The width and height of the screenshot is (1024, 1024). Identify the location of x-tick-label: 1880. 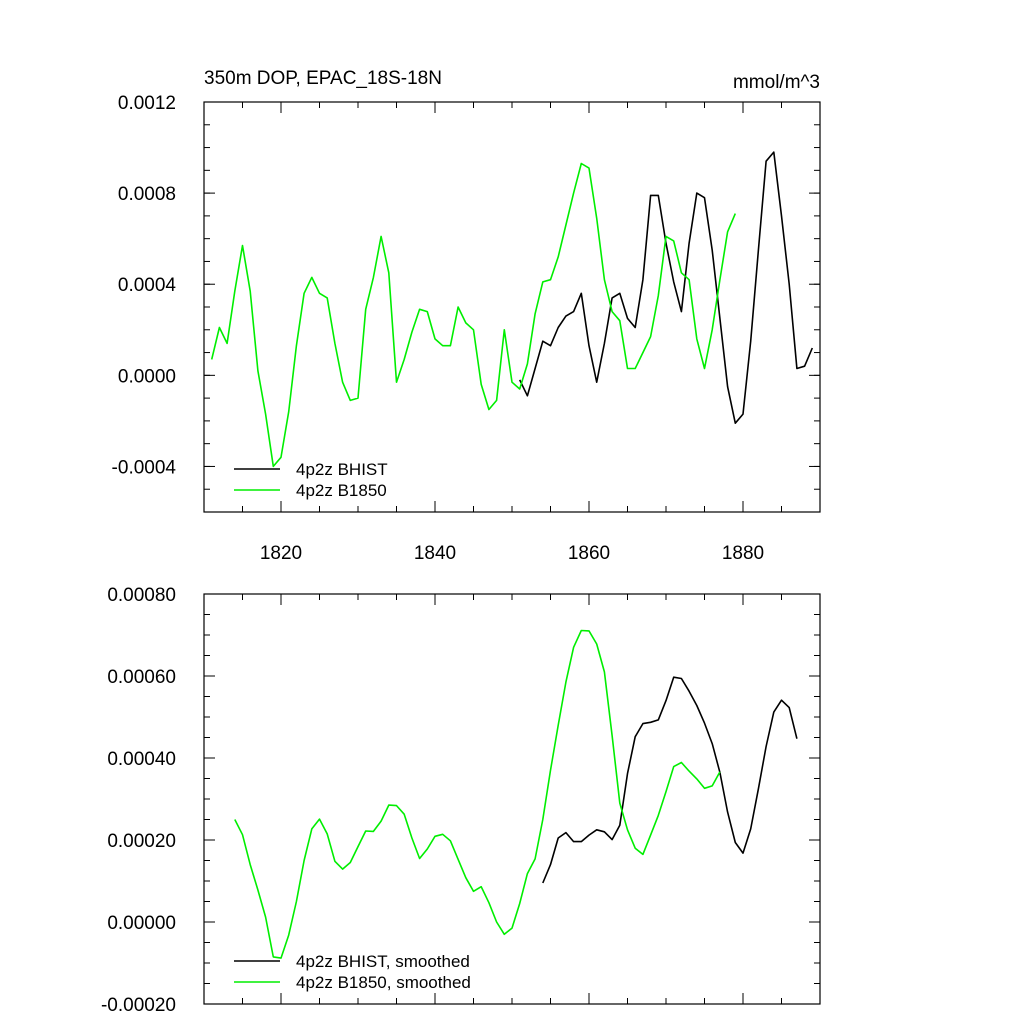
(743, 553).